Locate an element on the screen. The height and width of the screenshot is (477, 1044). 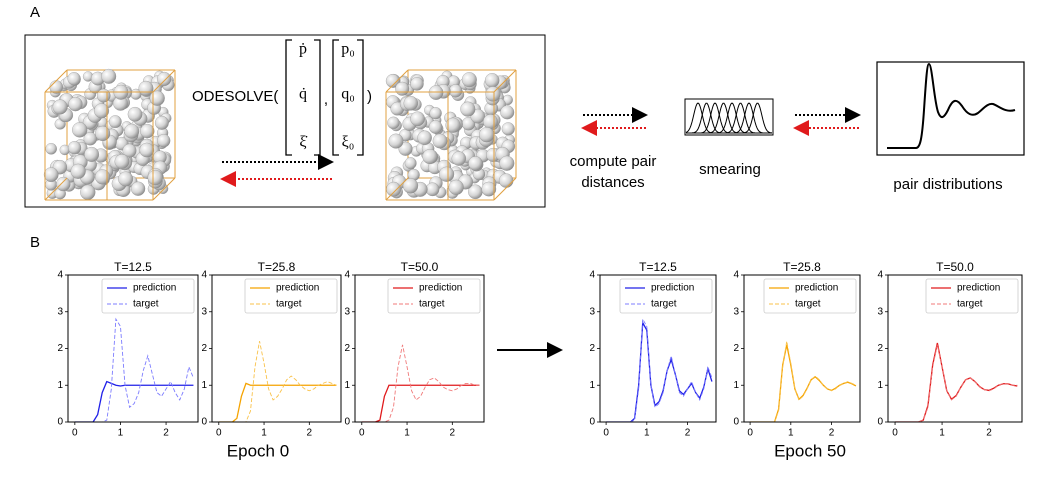
chart-title: T=50.0 is located at coordinates (420, 267).